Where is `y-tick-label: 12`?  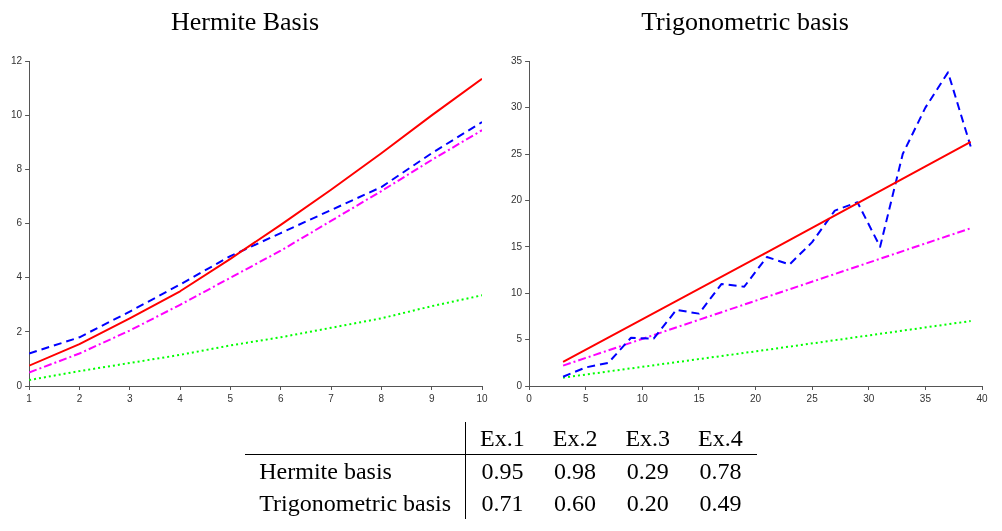 y-tick-label: 12 is located at coordinates (17, 60).